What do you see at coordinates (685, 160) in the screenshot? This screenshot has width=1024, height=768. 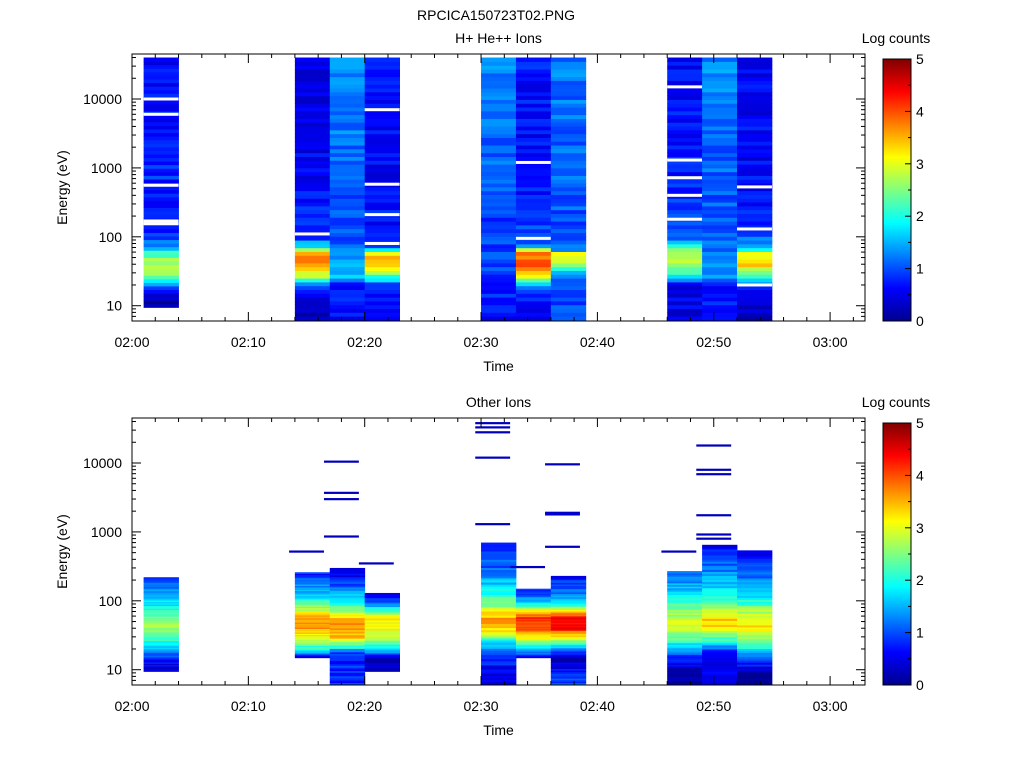 I see `empty-energy-bin` at bounding box center [685, 160].